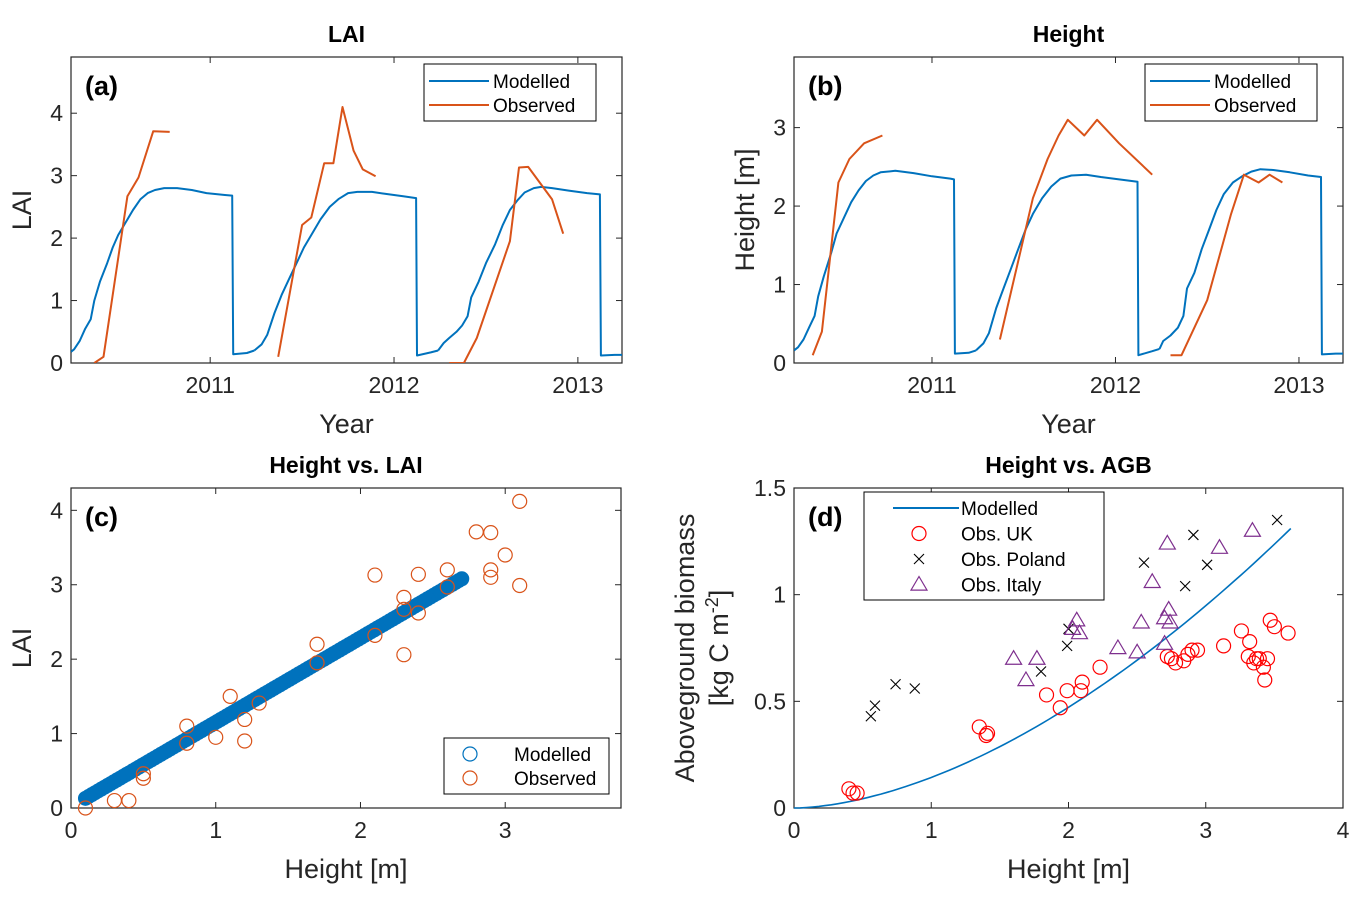 The width and height of the screenshot is (1361, 898). What do you see at coordinates (346, 34) in the screenshot?
I see `chart-title: LAI` at bounding box center [346, 34].